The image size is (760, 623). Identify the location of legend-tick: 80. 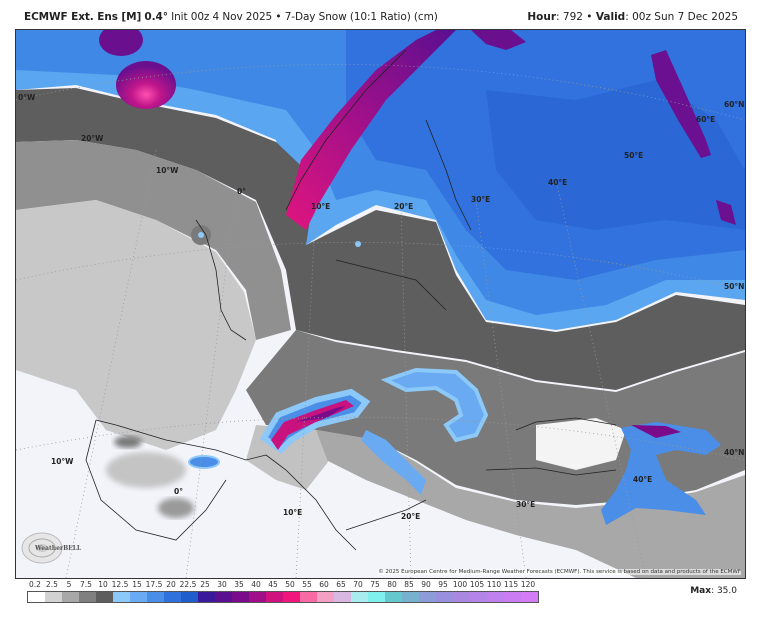
(392, 584).